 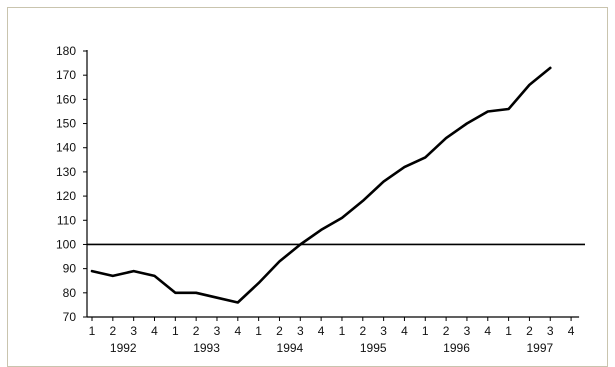 I want to click on y-axis-ticks: 70 80 90 100 110 120 130 140 150 160 170 180, so click(x=71, y=184).